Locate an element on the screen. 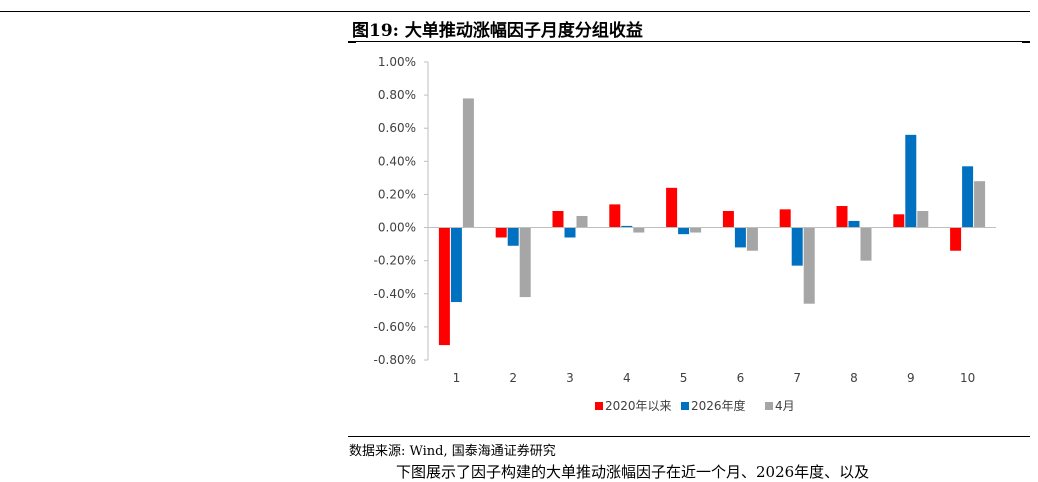 The image size is (1038, 482). x-tick-label: 4 is located at coordinates (627, 378).